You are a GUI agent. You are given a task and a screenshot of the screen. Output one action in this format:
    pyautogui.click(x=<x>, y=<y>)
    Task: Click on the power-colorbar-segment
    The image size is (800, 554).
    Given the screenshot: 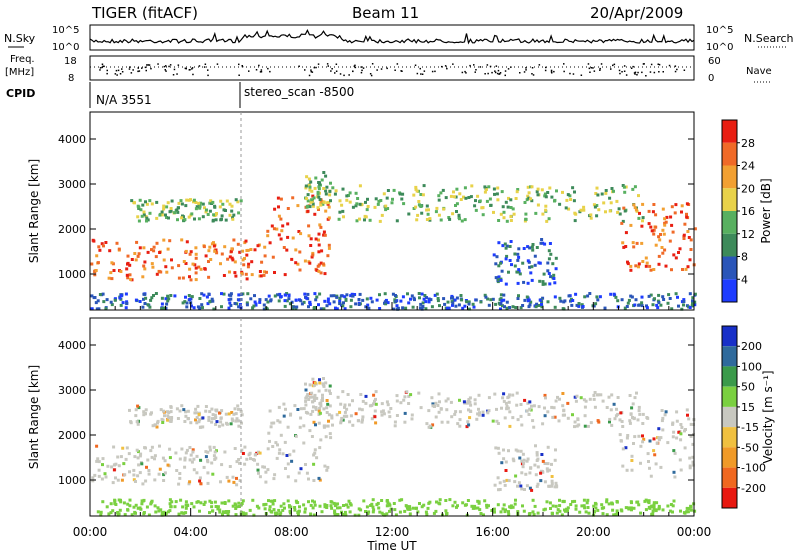 What is the action you would take?
    pyautogui.click(x=729, y=291)
    